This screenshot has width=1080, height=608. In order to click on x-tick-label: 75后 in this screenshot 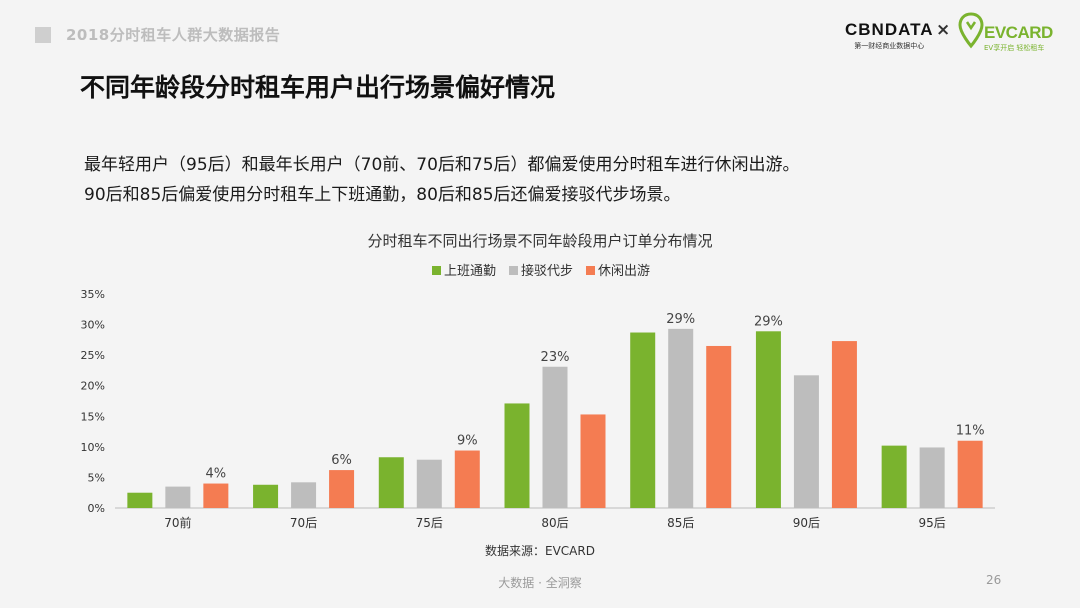, I will do `click(429, 523)`.